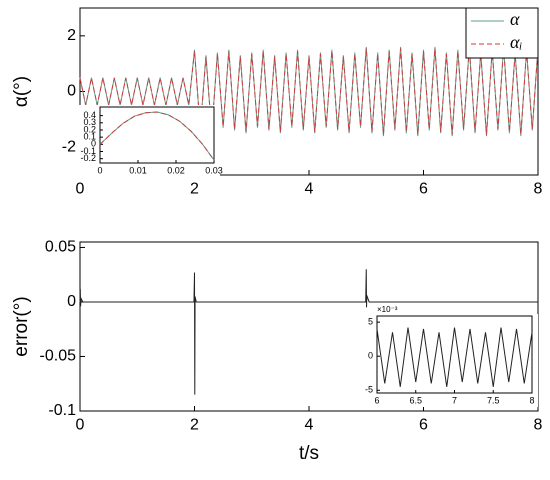 This screenshot has width=550, height=480. What do you see at coordinates (89, 115) in the screenshot?
I see `y-tick-label: 0.4` at bounding box center [89, 115].